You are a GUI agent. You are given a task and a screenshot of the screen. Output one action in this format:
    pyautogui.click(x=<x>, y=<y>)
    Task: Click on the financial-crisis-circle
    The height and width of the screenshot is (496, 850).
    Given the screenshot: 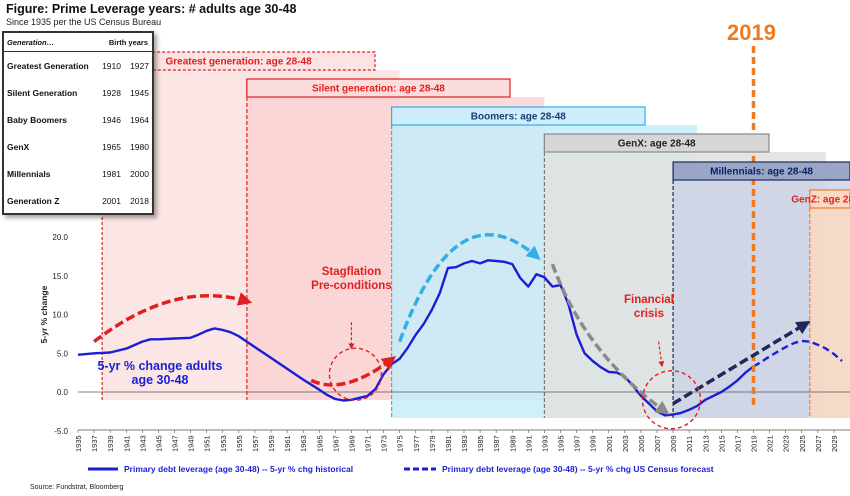 What is the action you would take?
    pyautogui.click(x=671, y=400)
    